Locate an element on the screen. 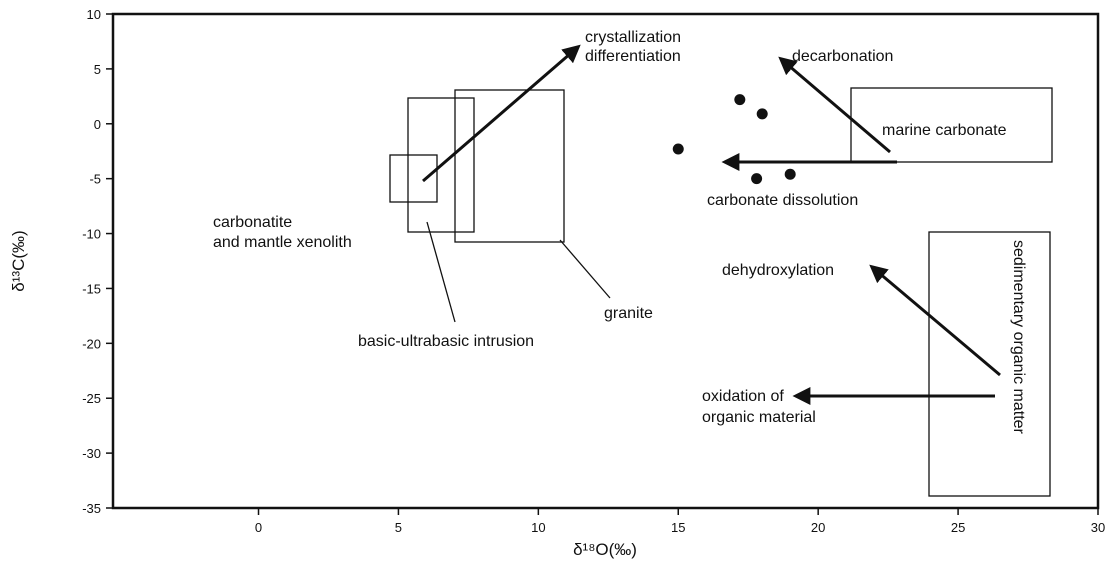 This screenshot has height=570, width=1113. x-tick-label: 15 is located at coordinates (678, 527).